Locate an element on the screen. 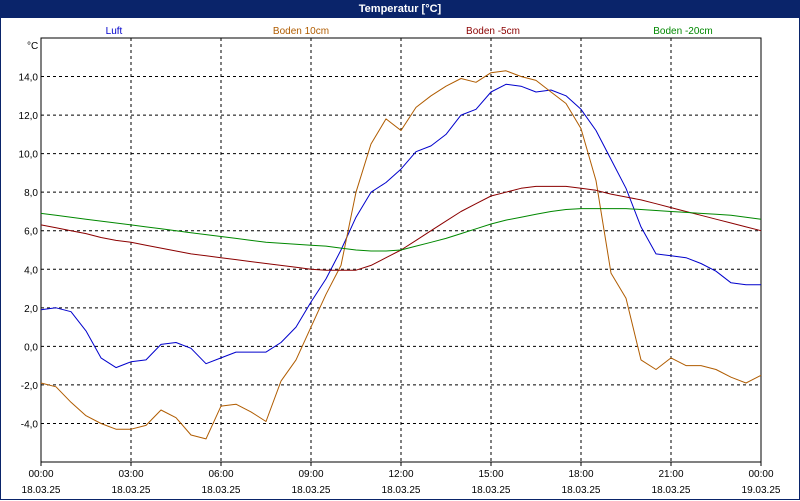  x-tick-time-label: 06:00 is located at coordinates (220, 474).